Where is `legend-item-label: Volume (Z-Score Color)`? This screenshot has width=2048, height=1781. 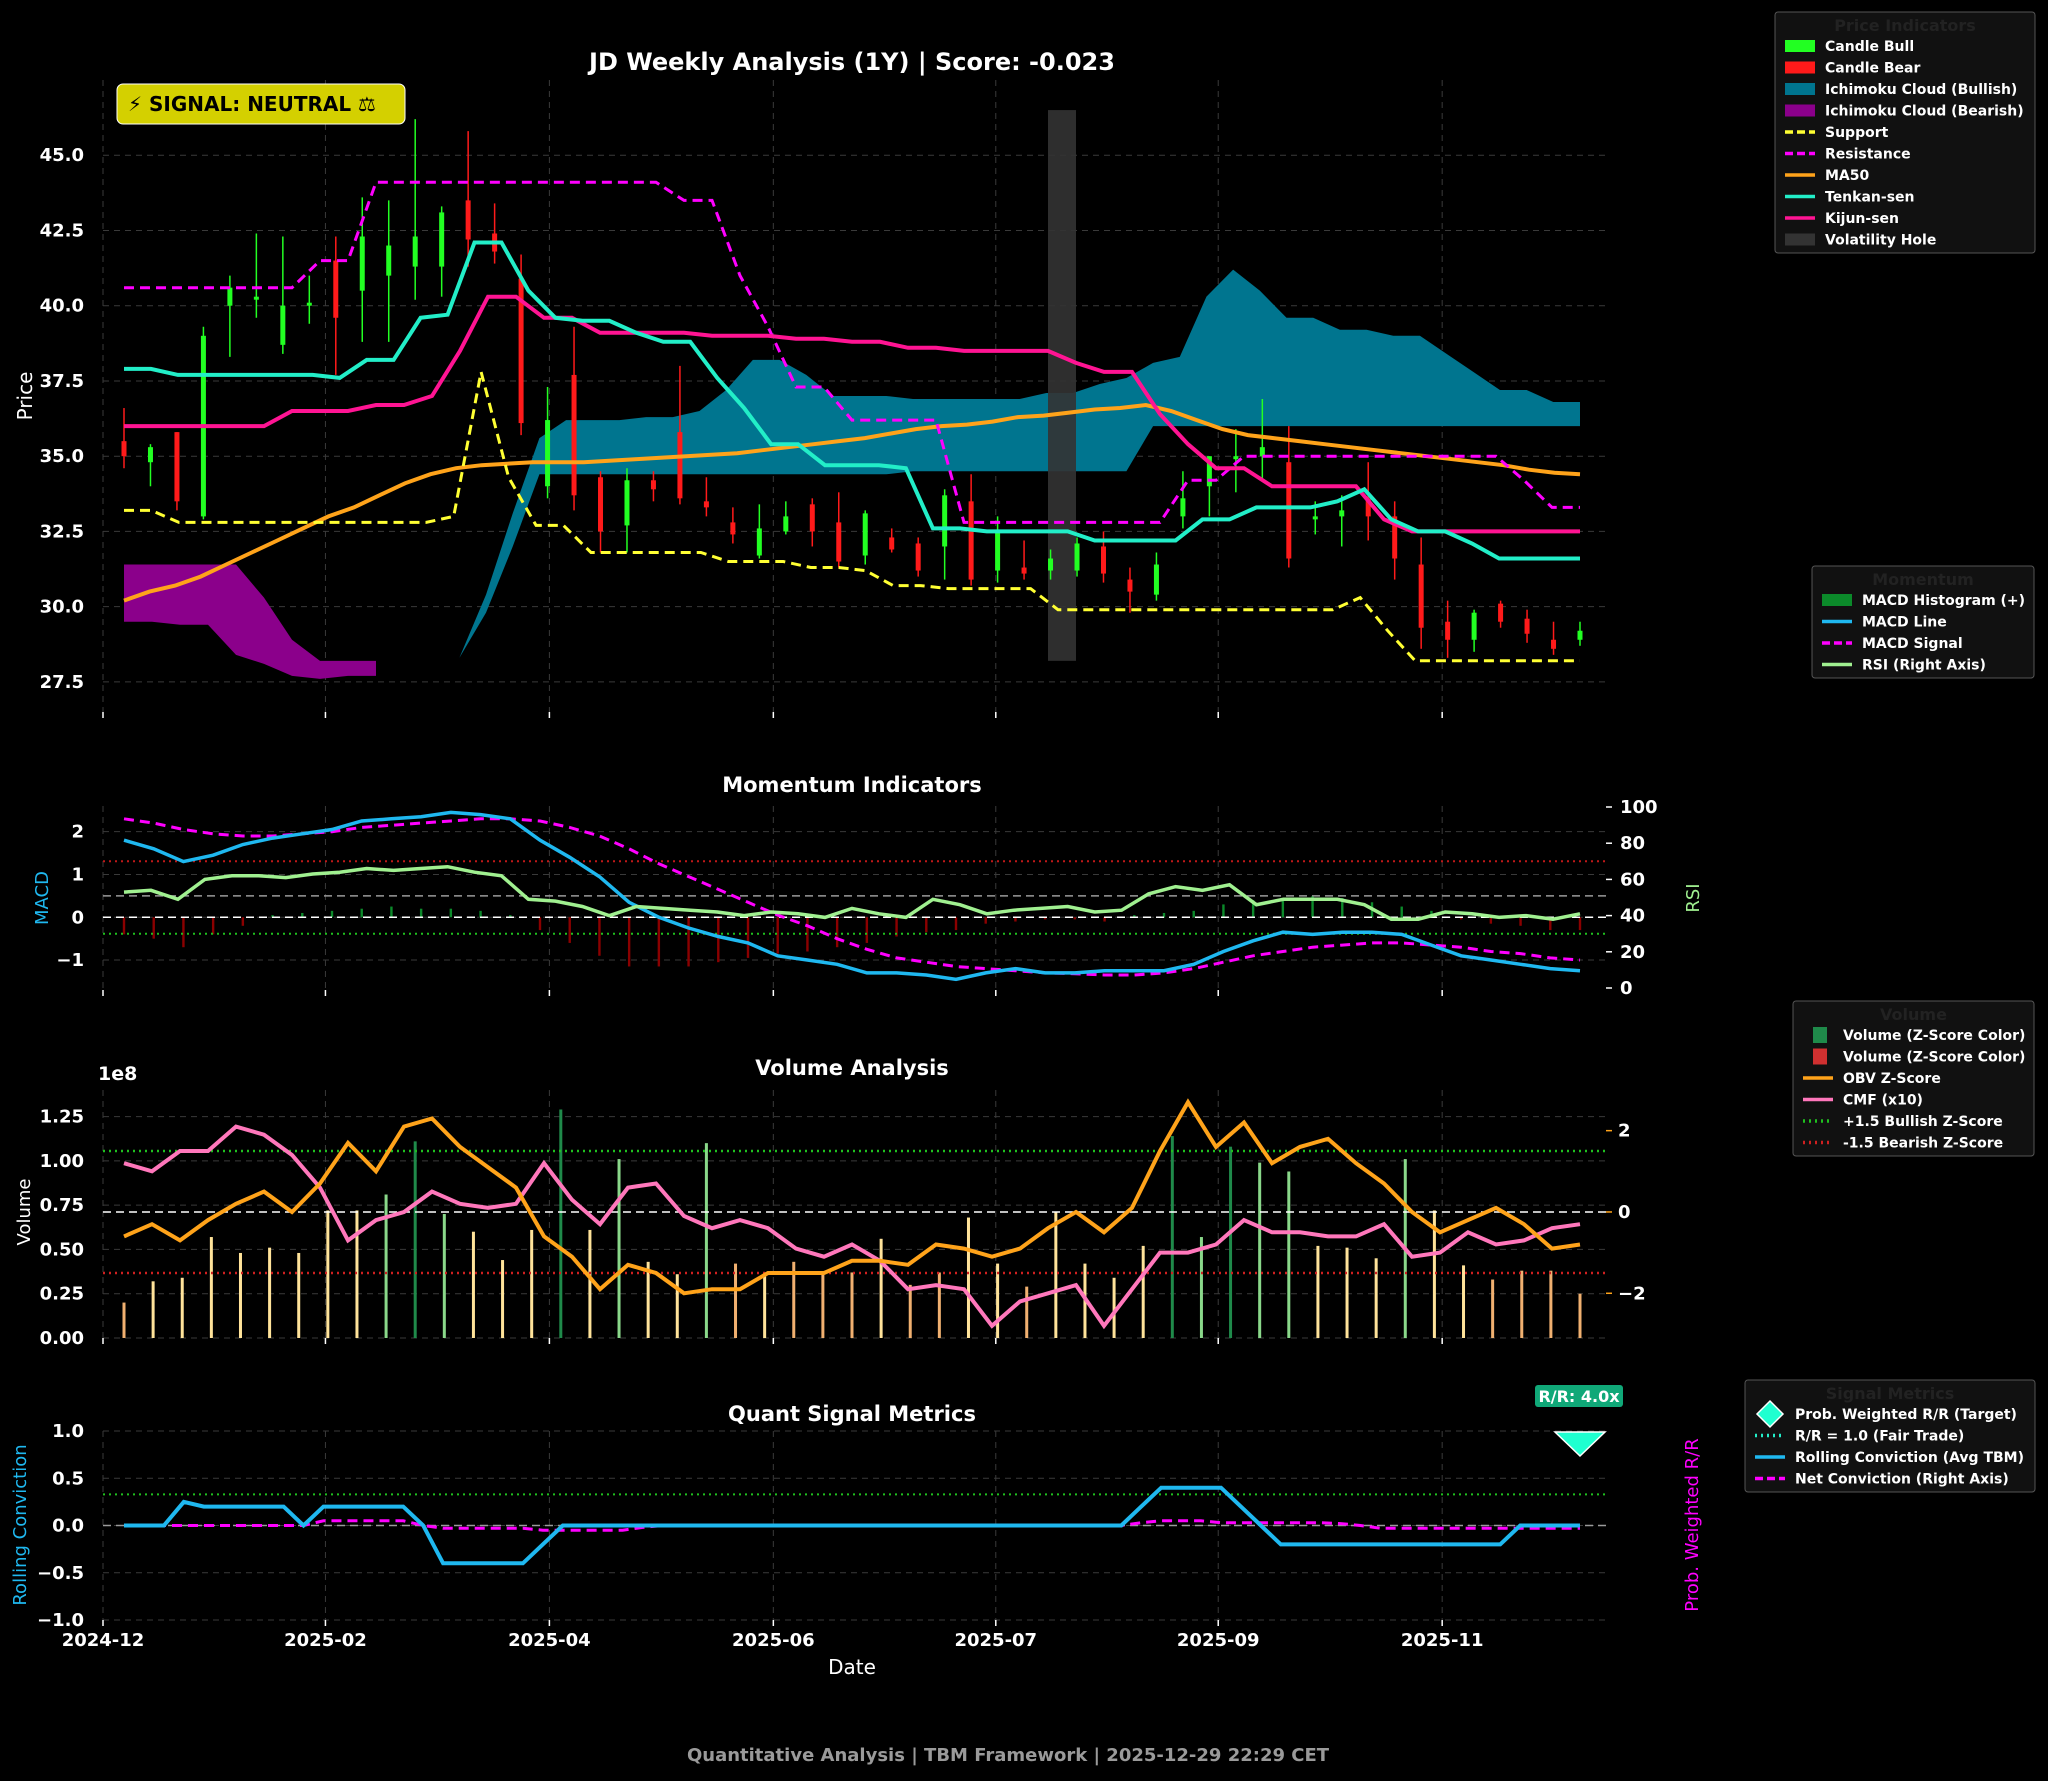
legend-item-label: Volume (Z-Score Color) is located at coordinates (1934, 1058).